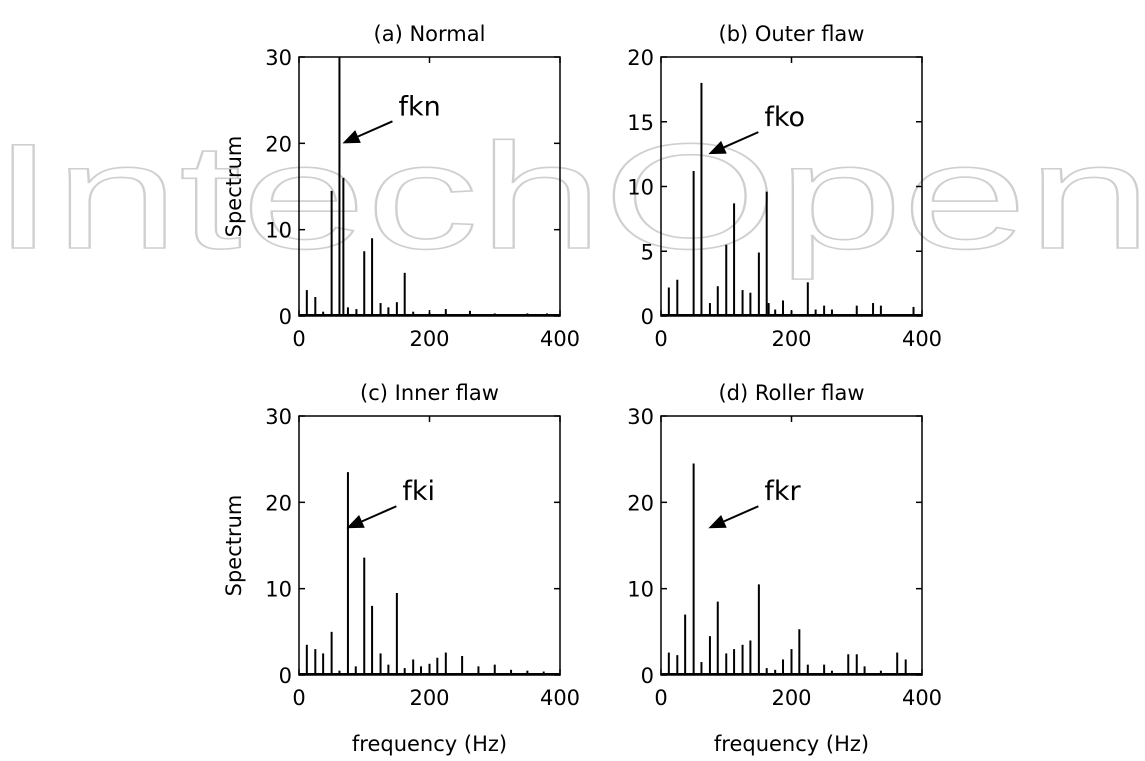  I want to click on y-tick-label: 5, so click(647, 252).